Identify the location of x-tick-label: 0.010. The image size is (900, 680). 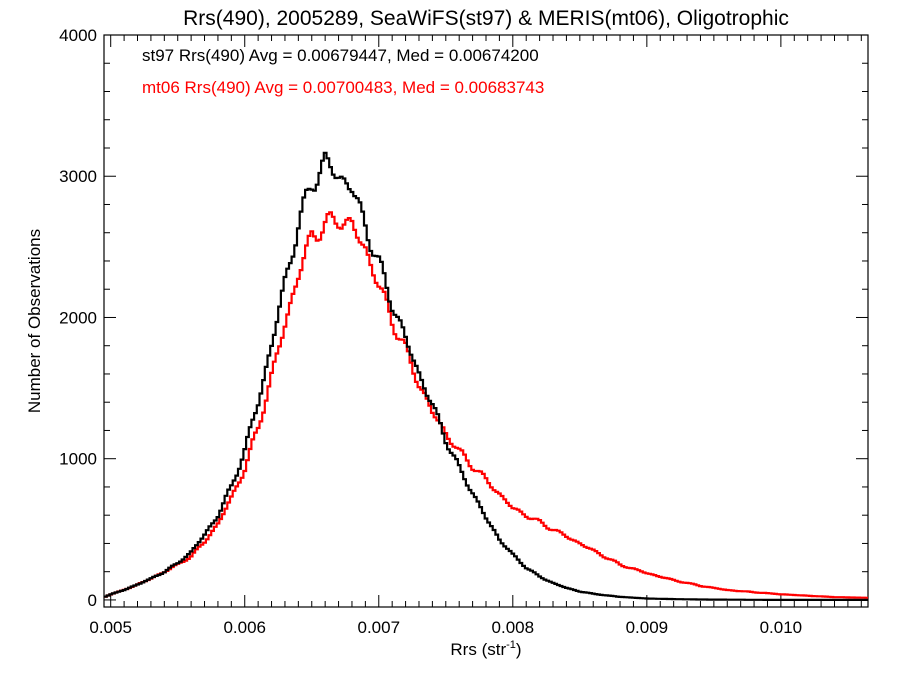
(781, 627).